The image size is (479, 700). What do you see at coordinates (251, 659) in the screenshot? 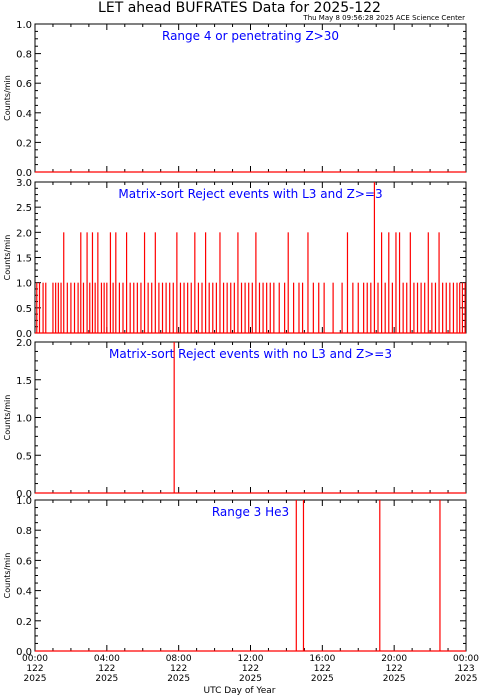
I see `x-tick-label-time: 12:00` at bounding box center [251, 659].